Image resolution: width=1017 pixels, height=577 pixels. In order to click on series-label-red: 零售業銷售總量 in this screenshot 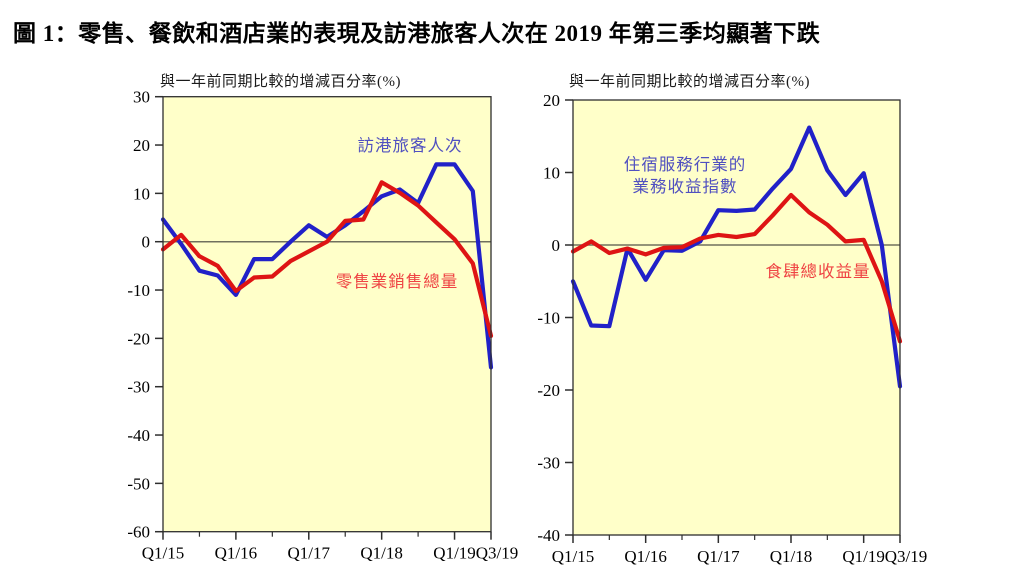, I will do `click(397, 281)`.